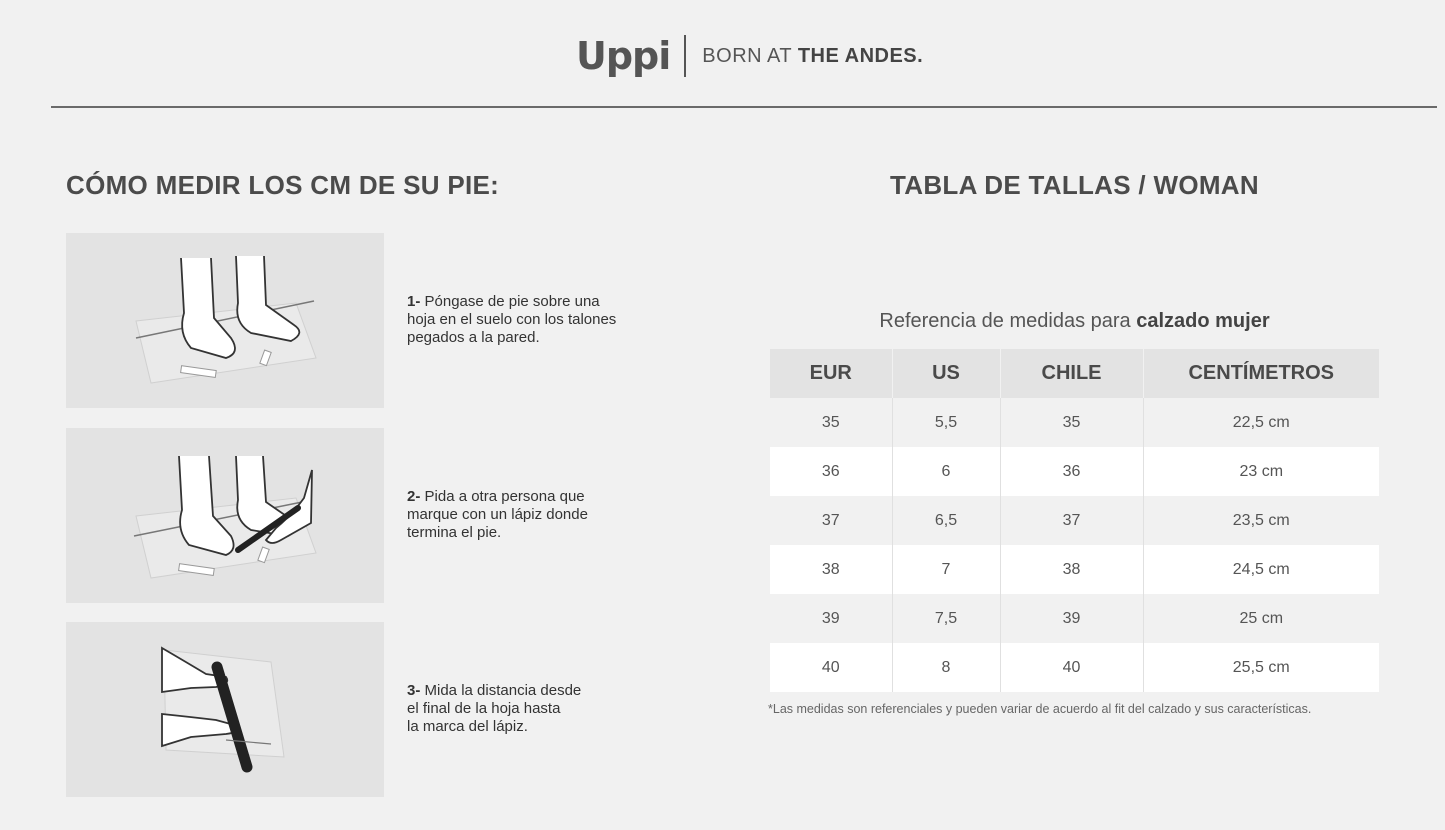 The height and width of the screenshot is (830, 1445). Describe the element at coordinates (831, 618) in the screenshot. I see `cell-eur: 39` at that location.